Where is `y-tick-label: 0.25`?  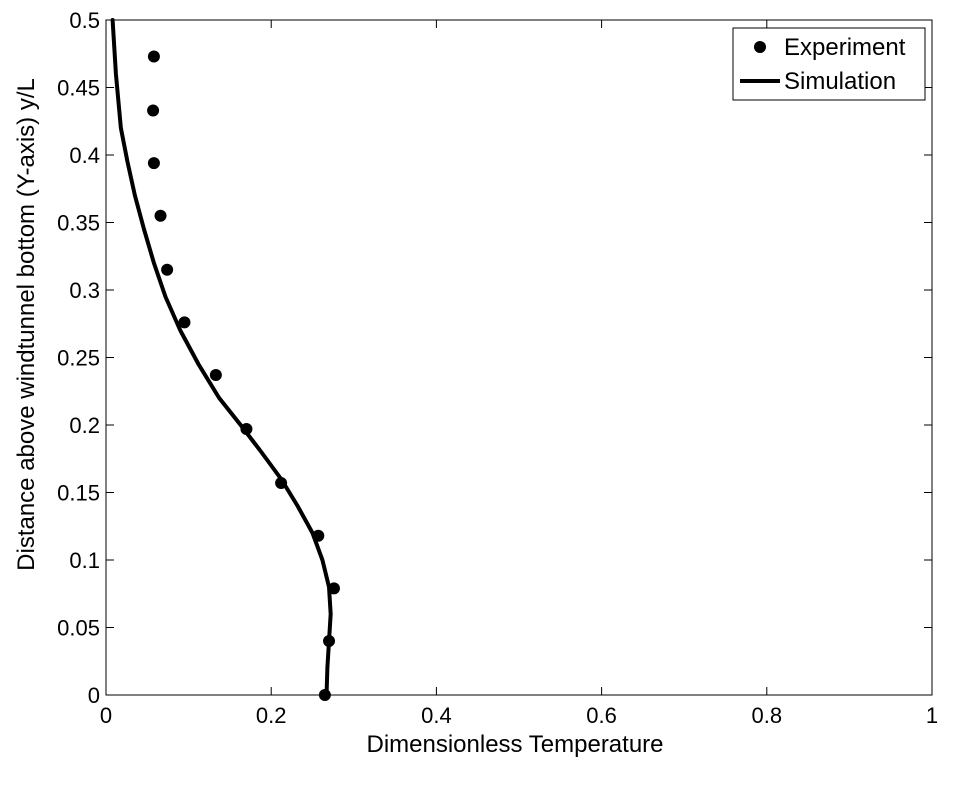
y-tick-label: 0.25 is located at coordinates (78, 358).